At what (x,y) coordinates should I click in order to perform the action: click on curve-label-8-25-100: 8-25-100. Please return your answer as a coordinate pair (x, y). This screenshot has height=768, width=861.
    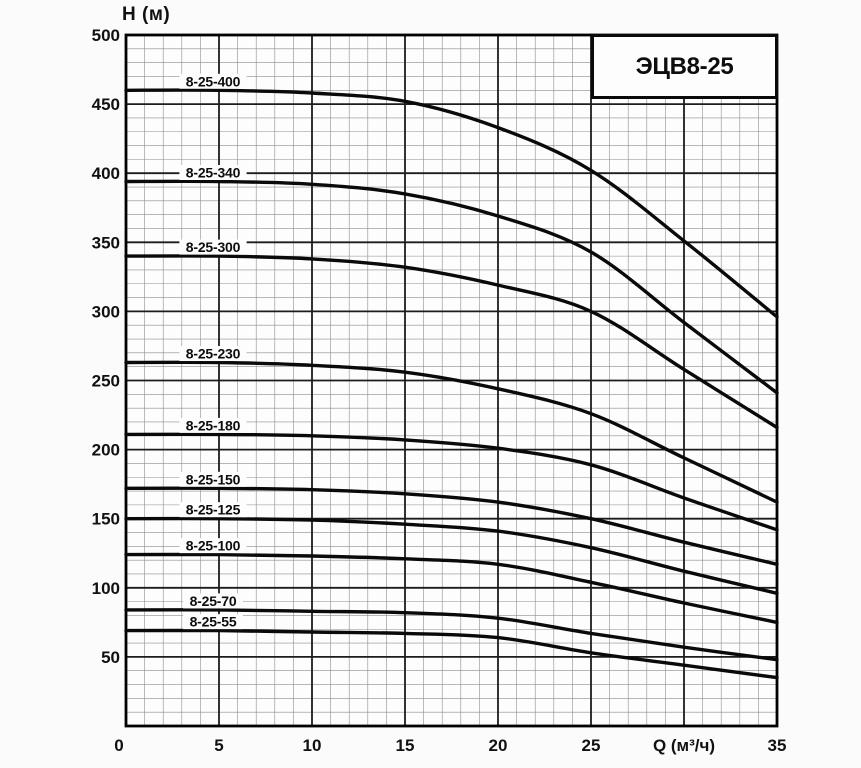
    Looking at the image, I should click on (213, 546).